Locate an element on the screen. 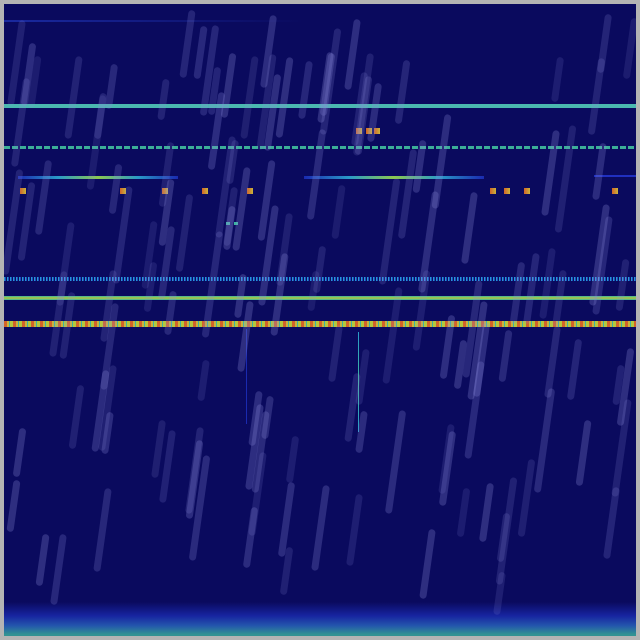 Image resolution: width=640 pixels, height=640 pixels. dashed-band is located at coordinates (320, 147).